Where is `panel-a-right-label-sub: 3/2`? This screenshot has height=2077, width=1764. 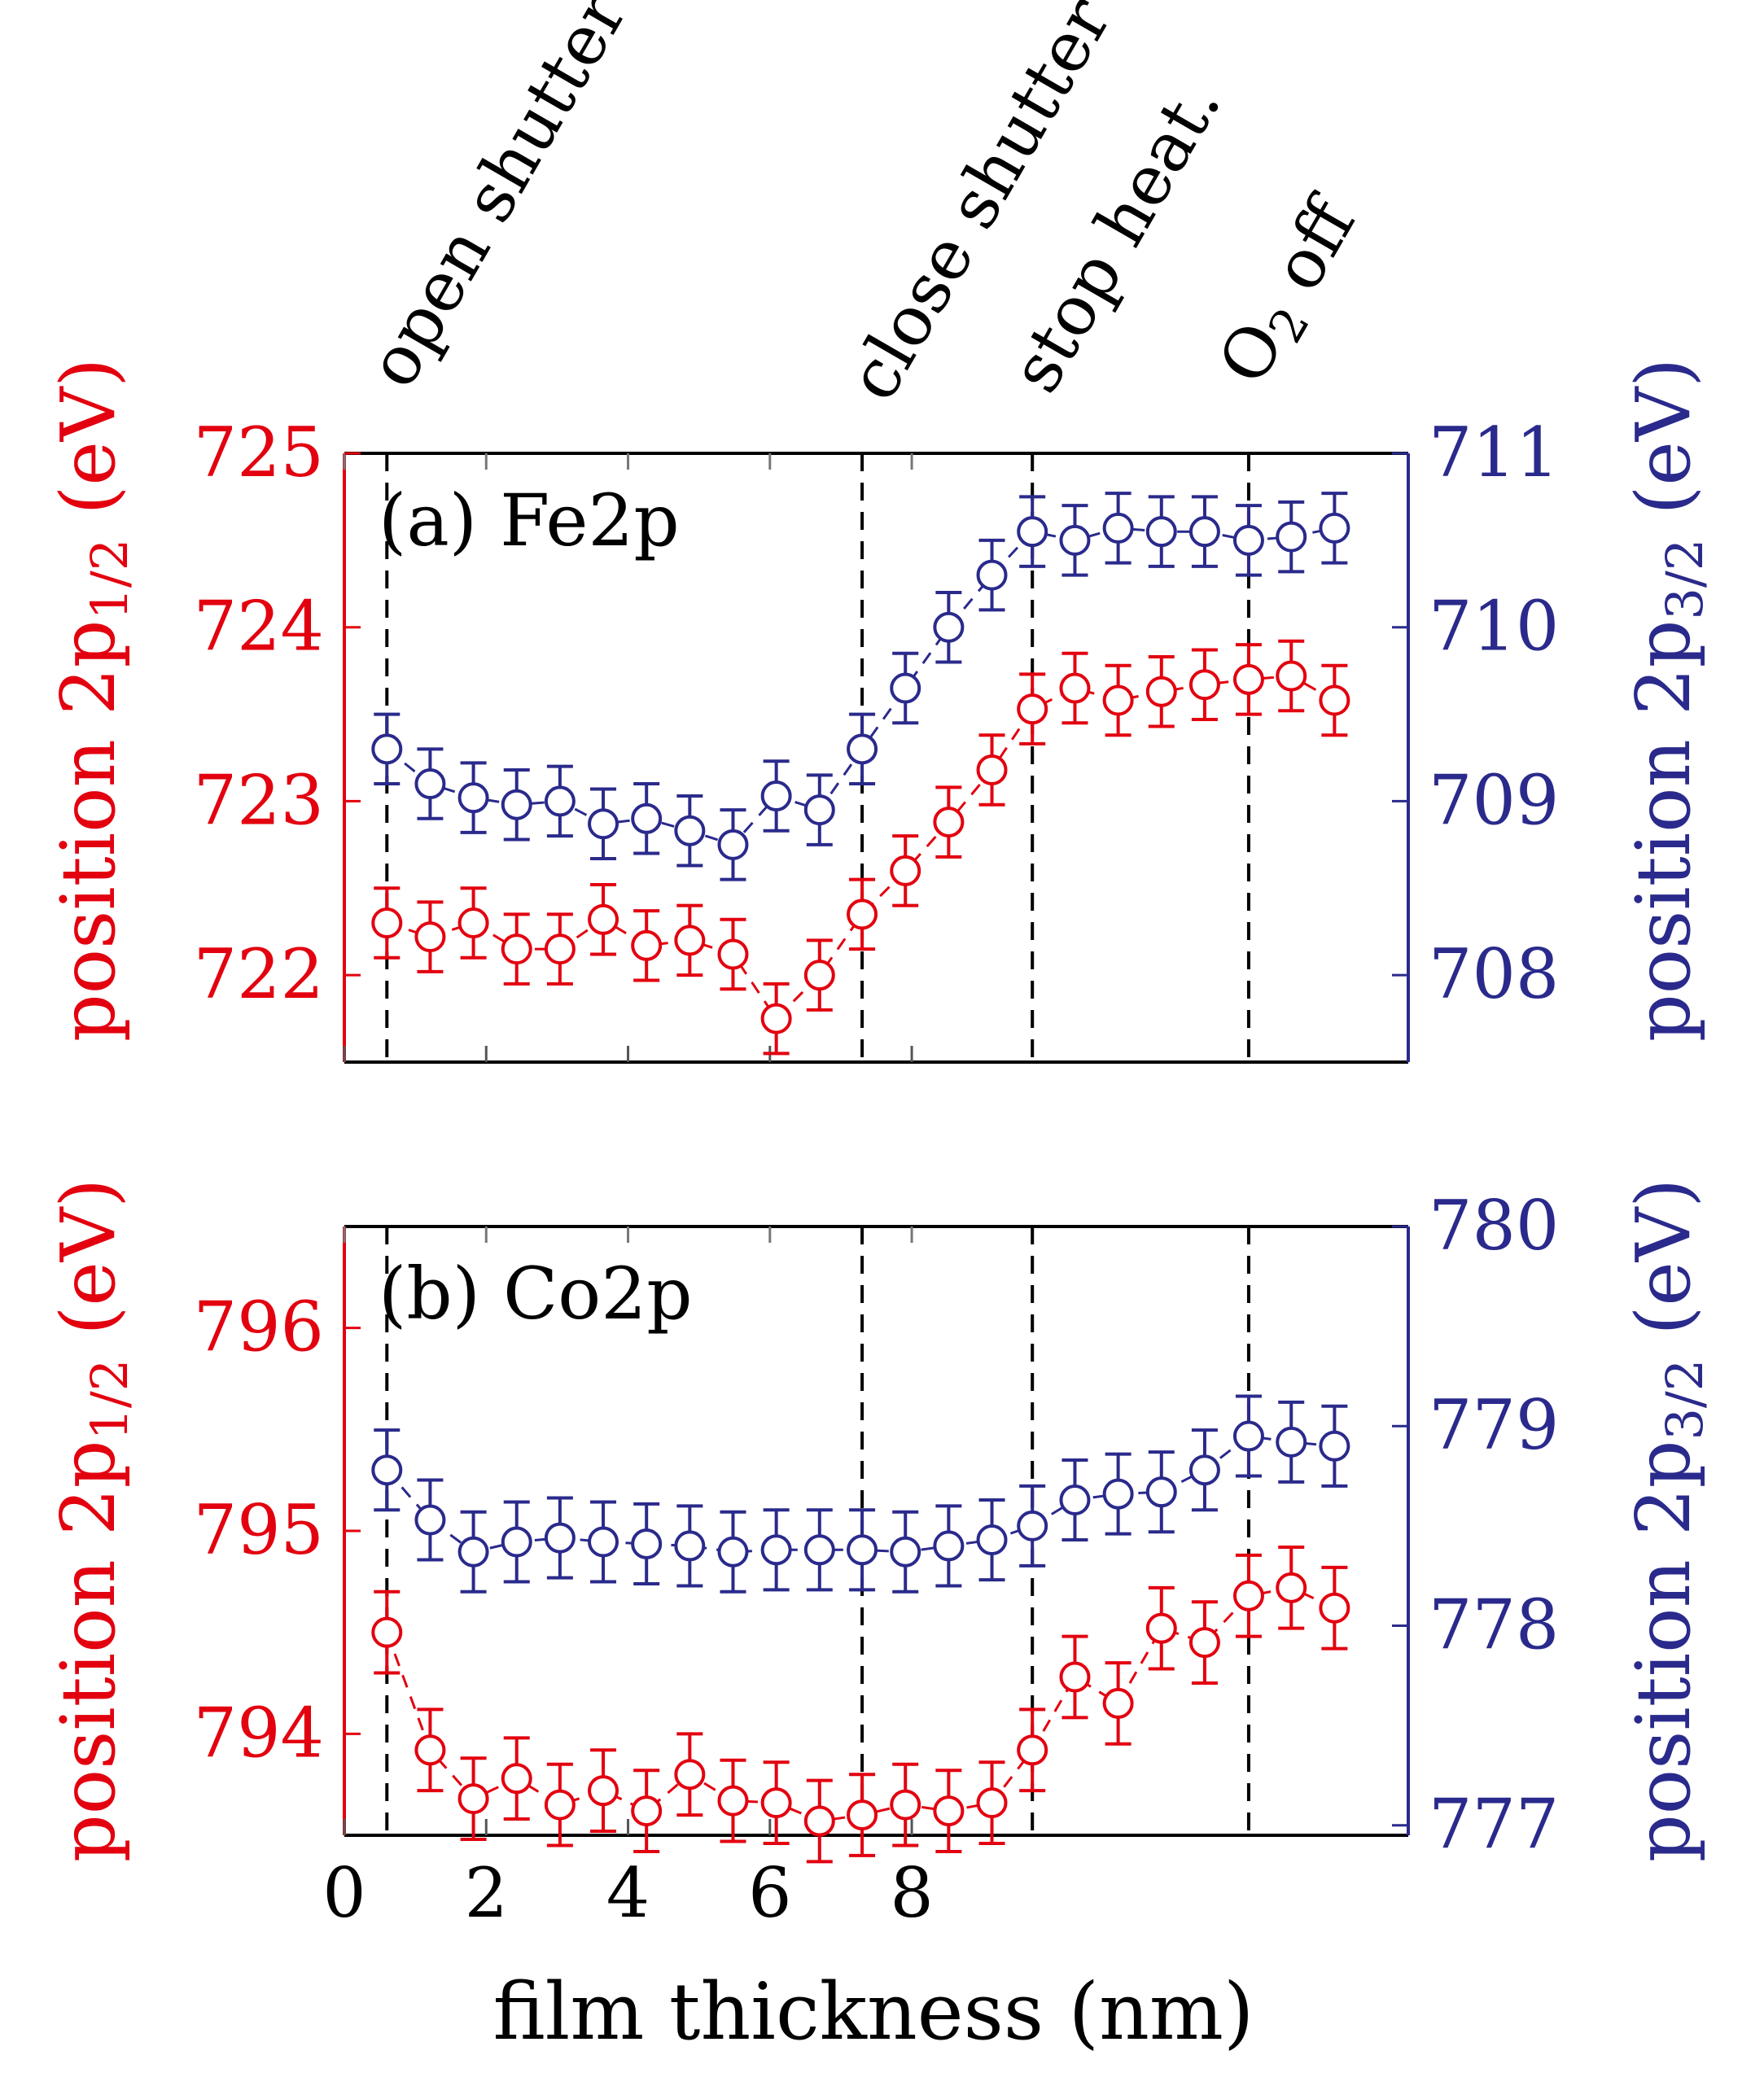
panel-a-right-label-sub: 3/2 is located at coordinates (1684, 579).